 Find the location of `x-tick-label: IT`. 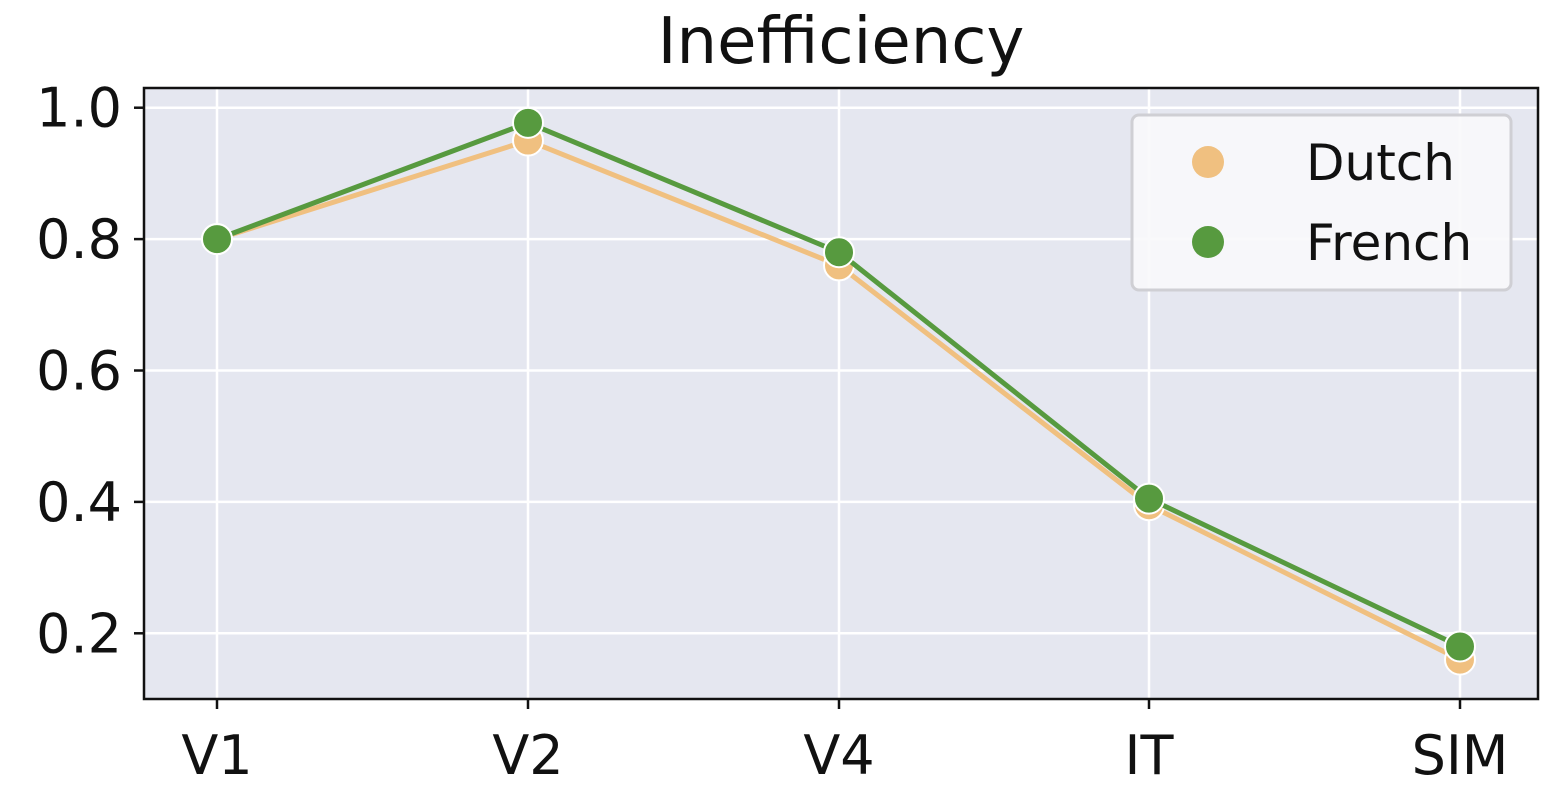

x-tick-label: IT is located at coordinates (1150, 755).